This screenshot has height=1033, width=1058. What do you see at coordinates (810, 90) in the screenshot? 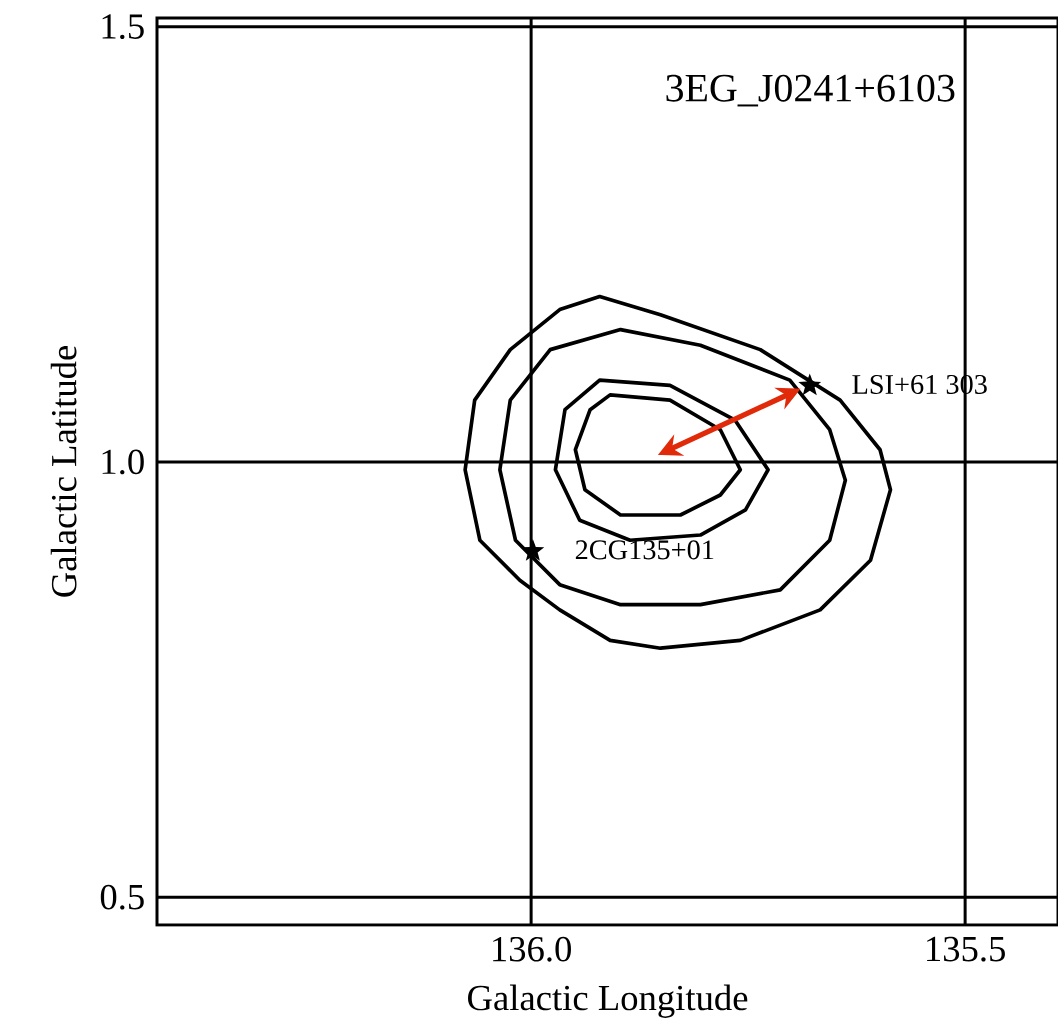
I see `text: 3EG_J0241+6103` at bounding box center [810, 90].